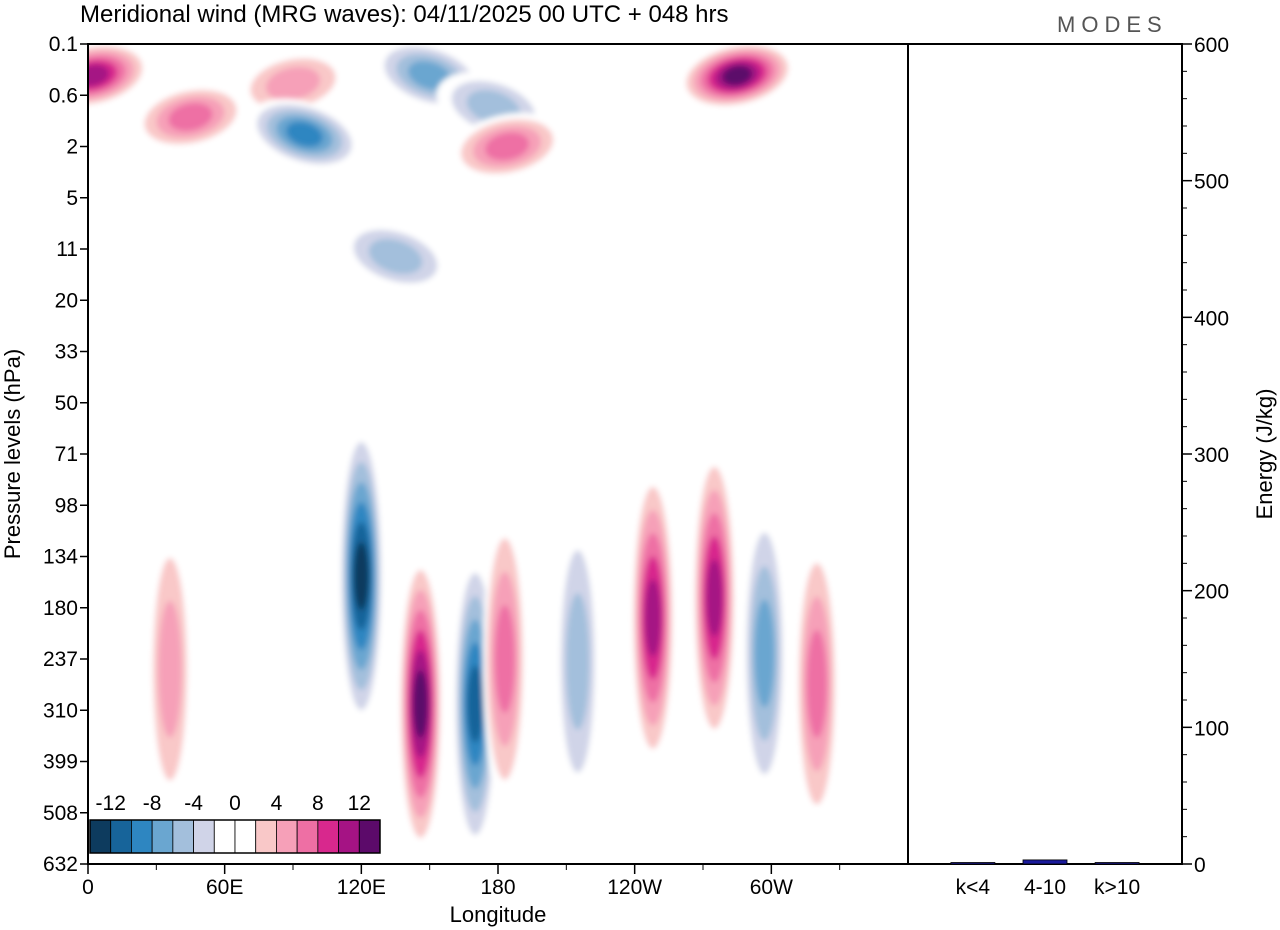 The image size is (1280, 930). What do you see at coordinates (60, 710) in the screenshot?
I see `pressure-tick-label: 310` at bounding box center [60, 710].